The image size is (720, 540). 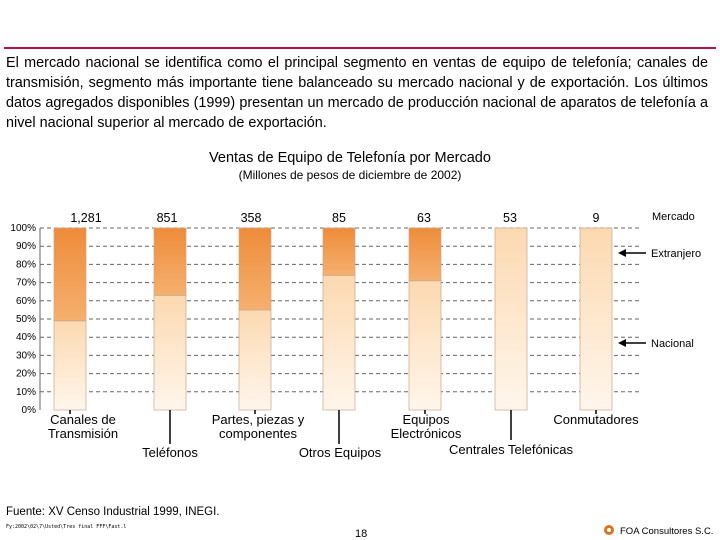 I want to click on bar-total-label: 53, so click(x=510, y=218).